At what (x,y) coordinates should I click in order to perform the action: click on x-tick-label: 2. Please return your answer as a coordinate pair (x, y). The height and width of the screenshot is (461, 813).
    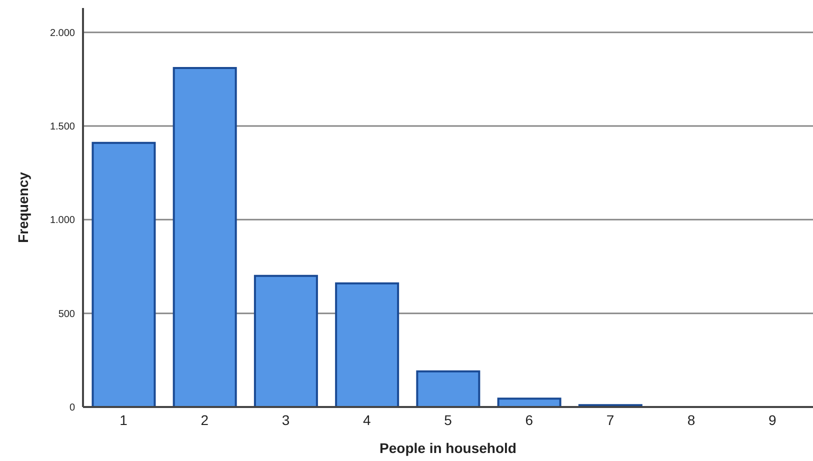
    Looking at the image, I should click on (204, 420).